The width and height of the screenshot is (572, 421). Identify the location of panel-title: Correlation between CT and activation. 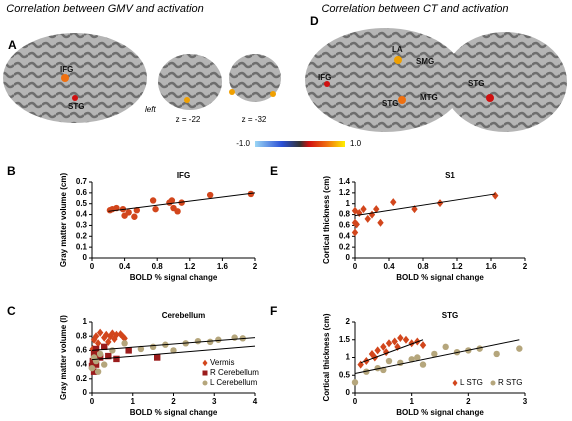
(414, 9).